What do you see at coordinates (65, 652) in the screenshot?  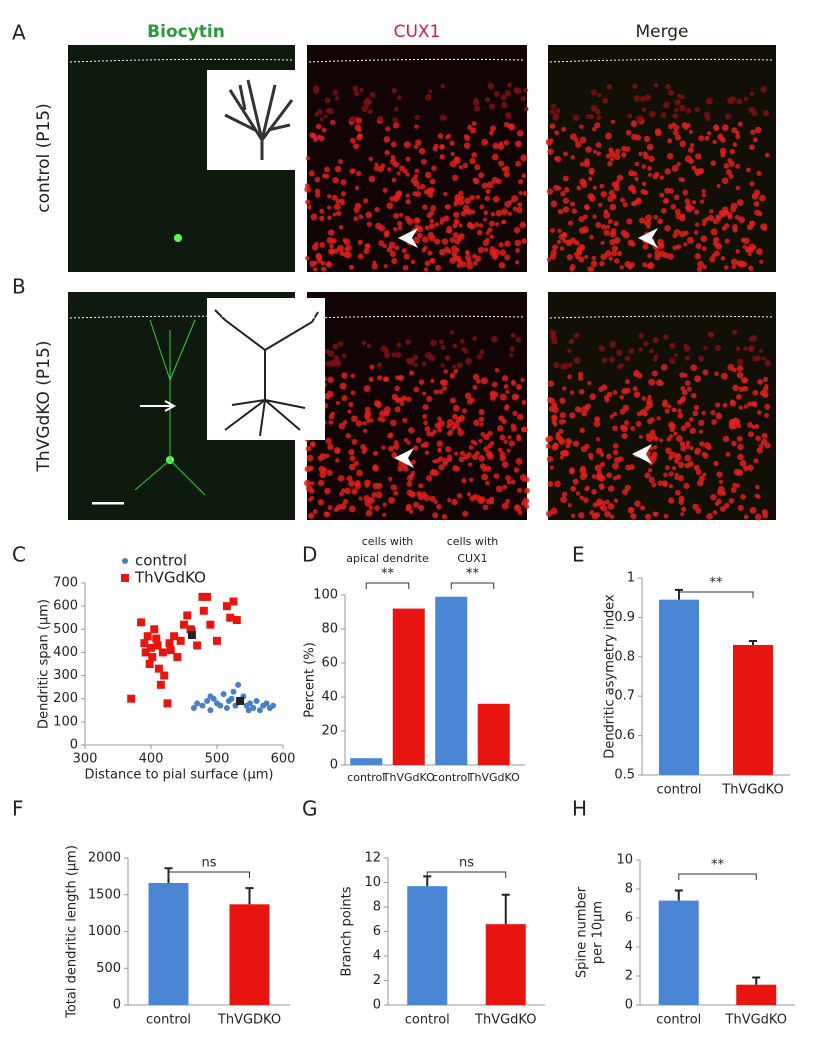 I see `y-tick-label: 400` at bounding box center [65, 652].